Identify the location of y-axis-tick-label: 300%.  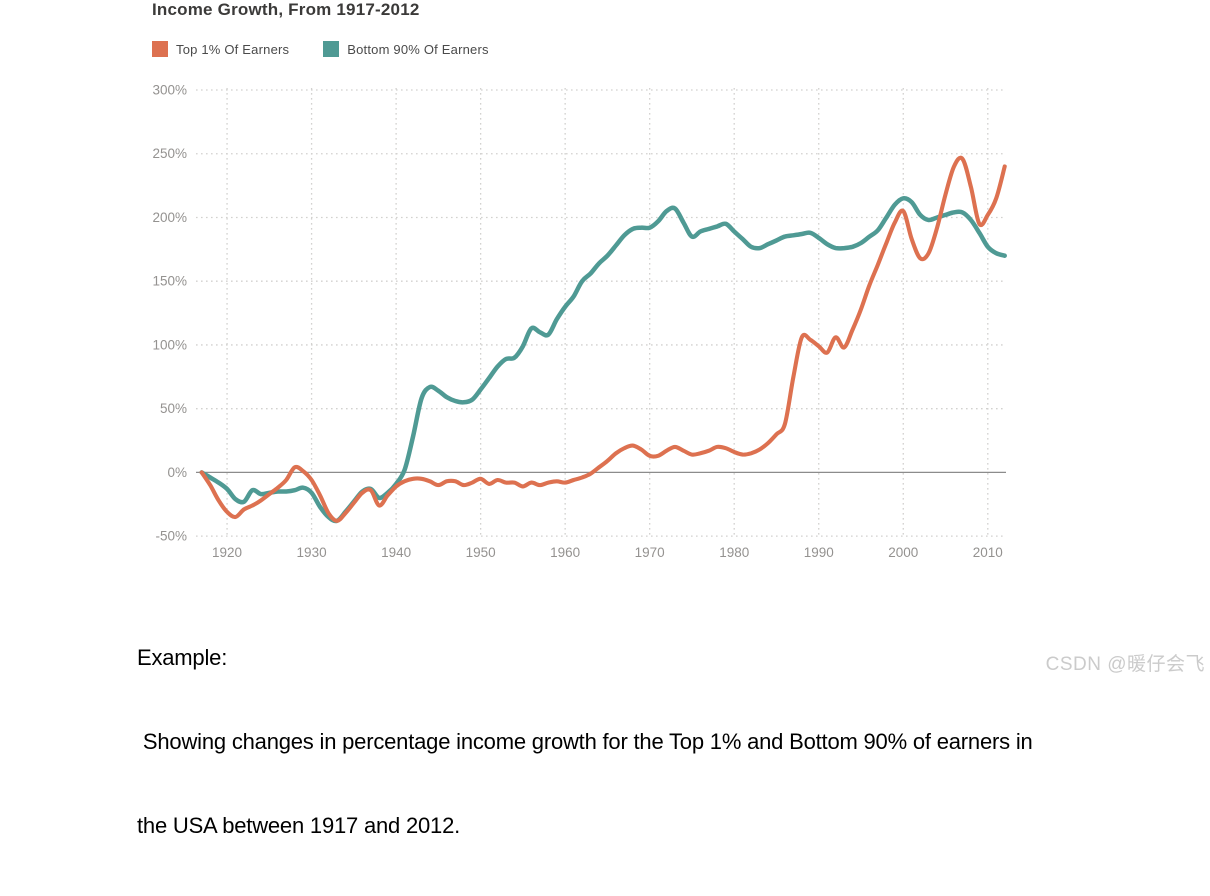
(169, 89).